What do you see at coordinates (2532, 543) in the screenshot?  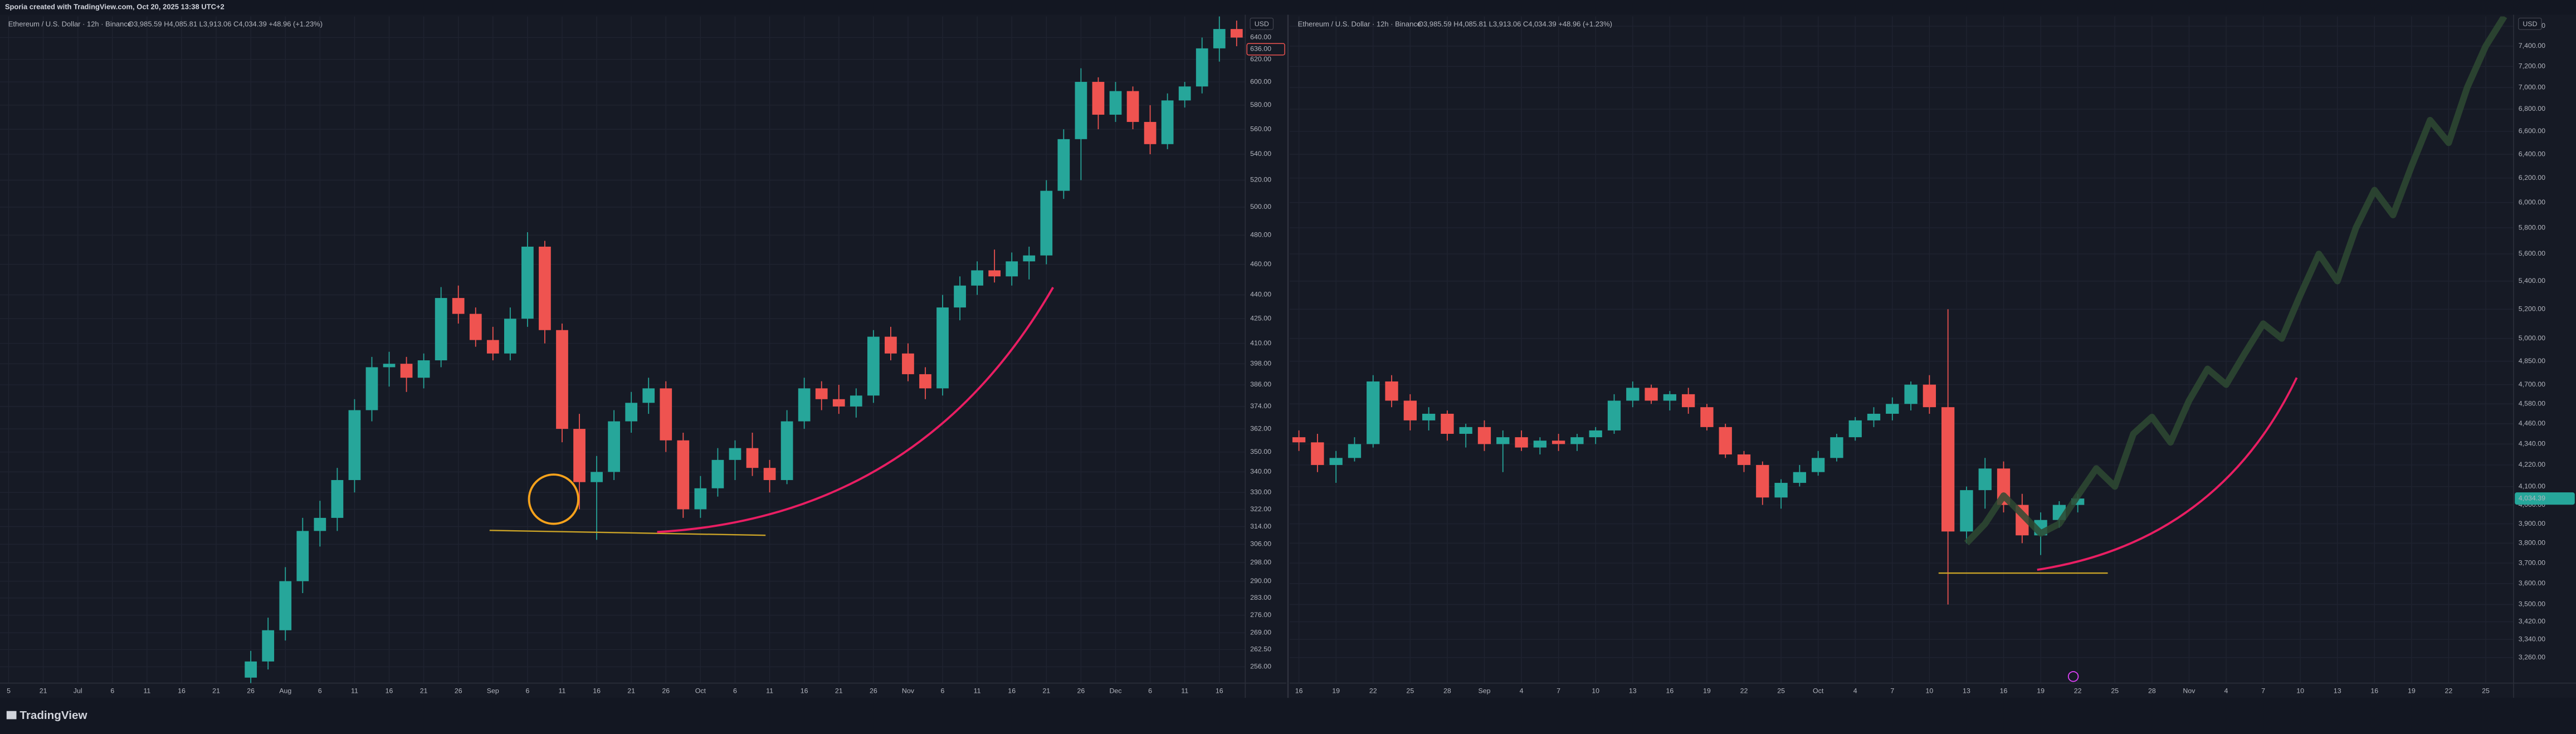 I see `y-tick-label: 3,800.00` at bounding box center [2532, 543].